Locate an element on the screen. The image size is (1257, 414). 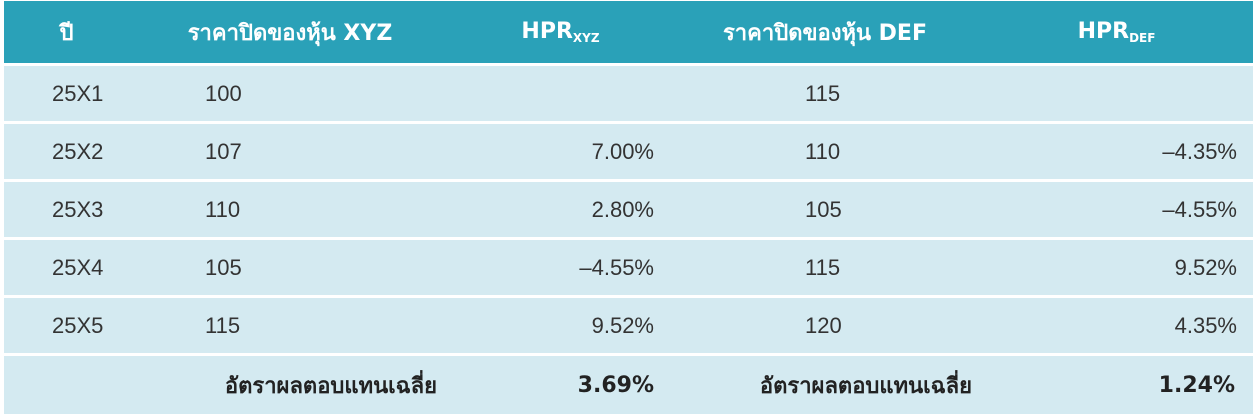
cell-year: 25X5 is located at coordinates (66, 327).